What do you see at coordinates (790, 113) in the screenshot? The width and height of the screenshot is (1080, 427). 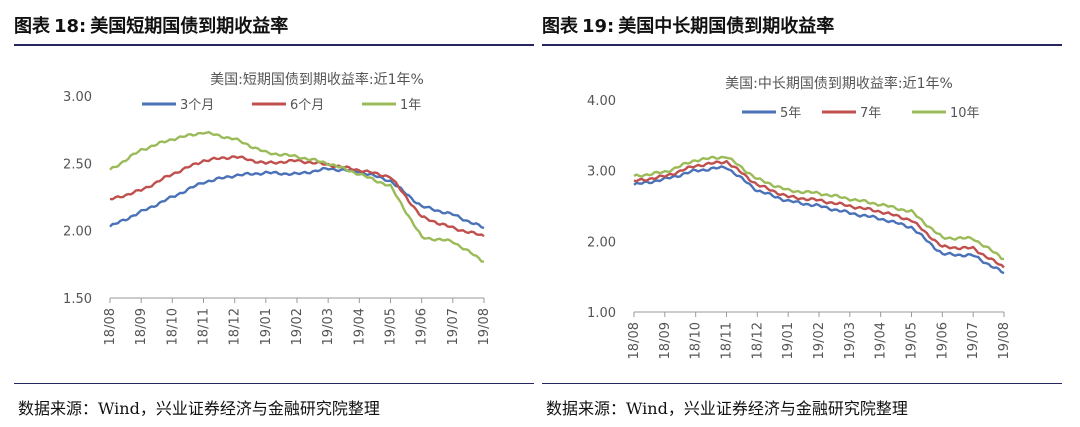 I see `legend-label: 5年` at bounding box center [790, 113].